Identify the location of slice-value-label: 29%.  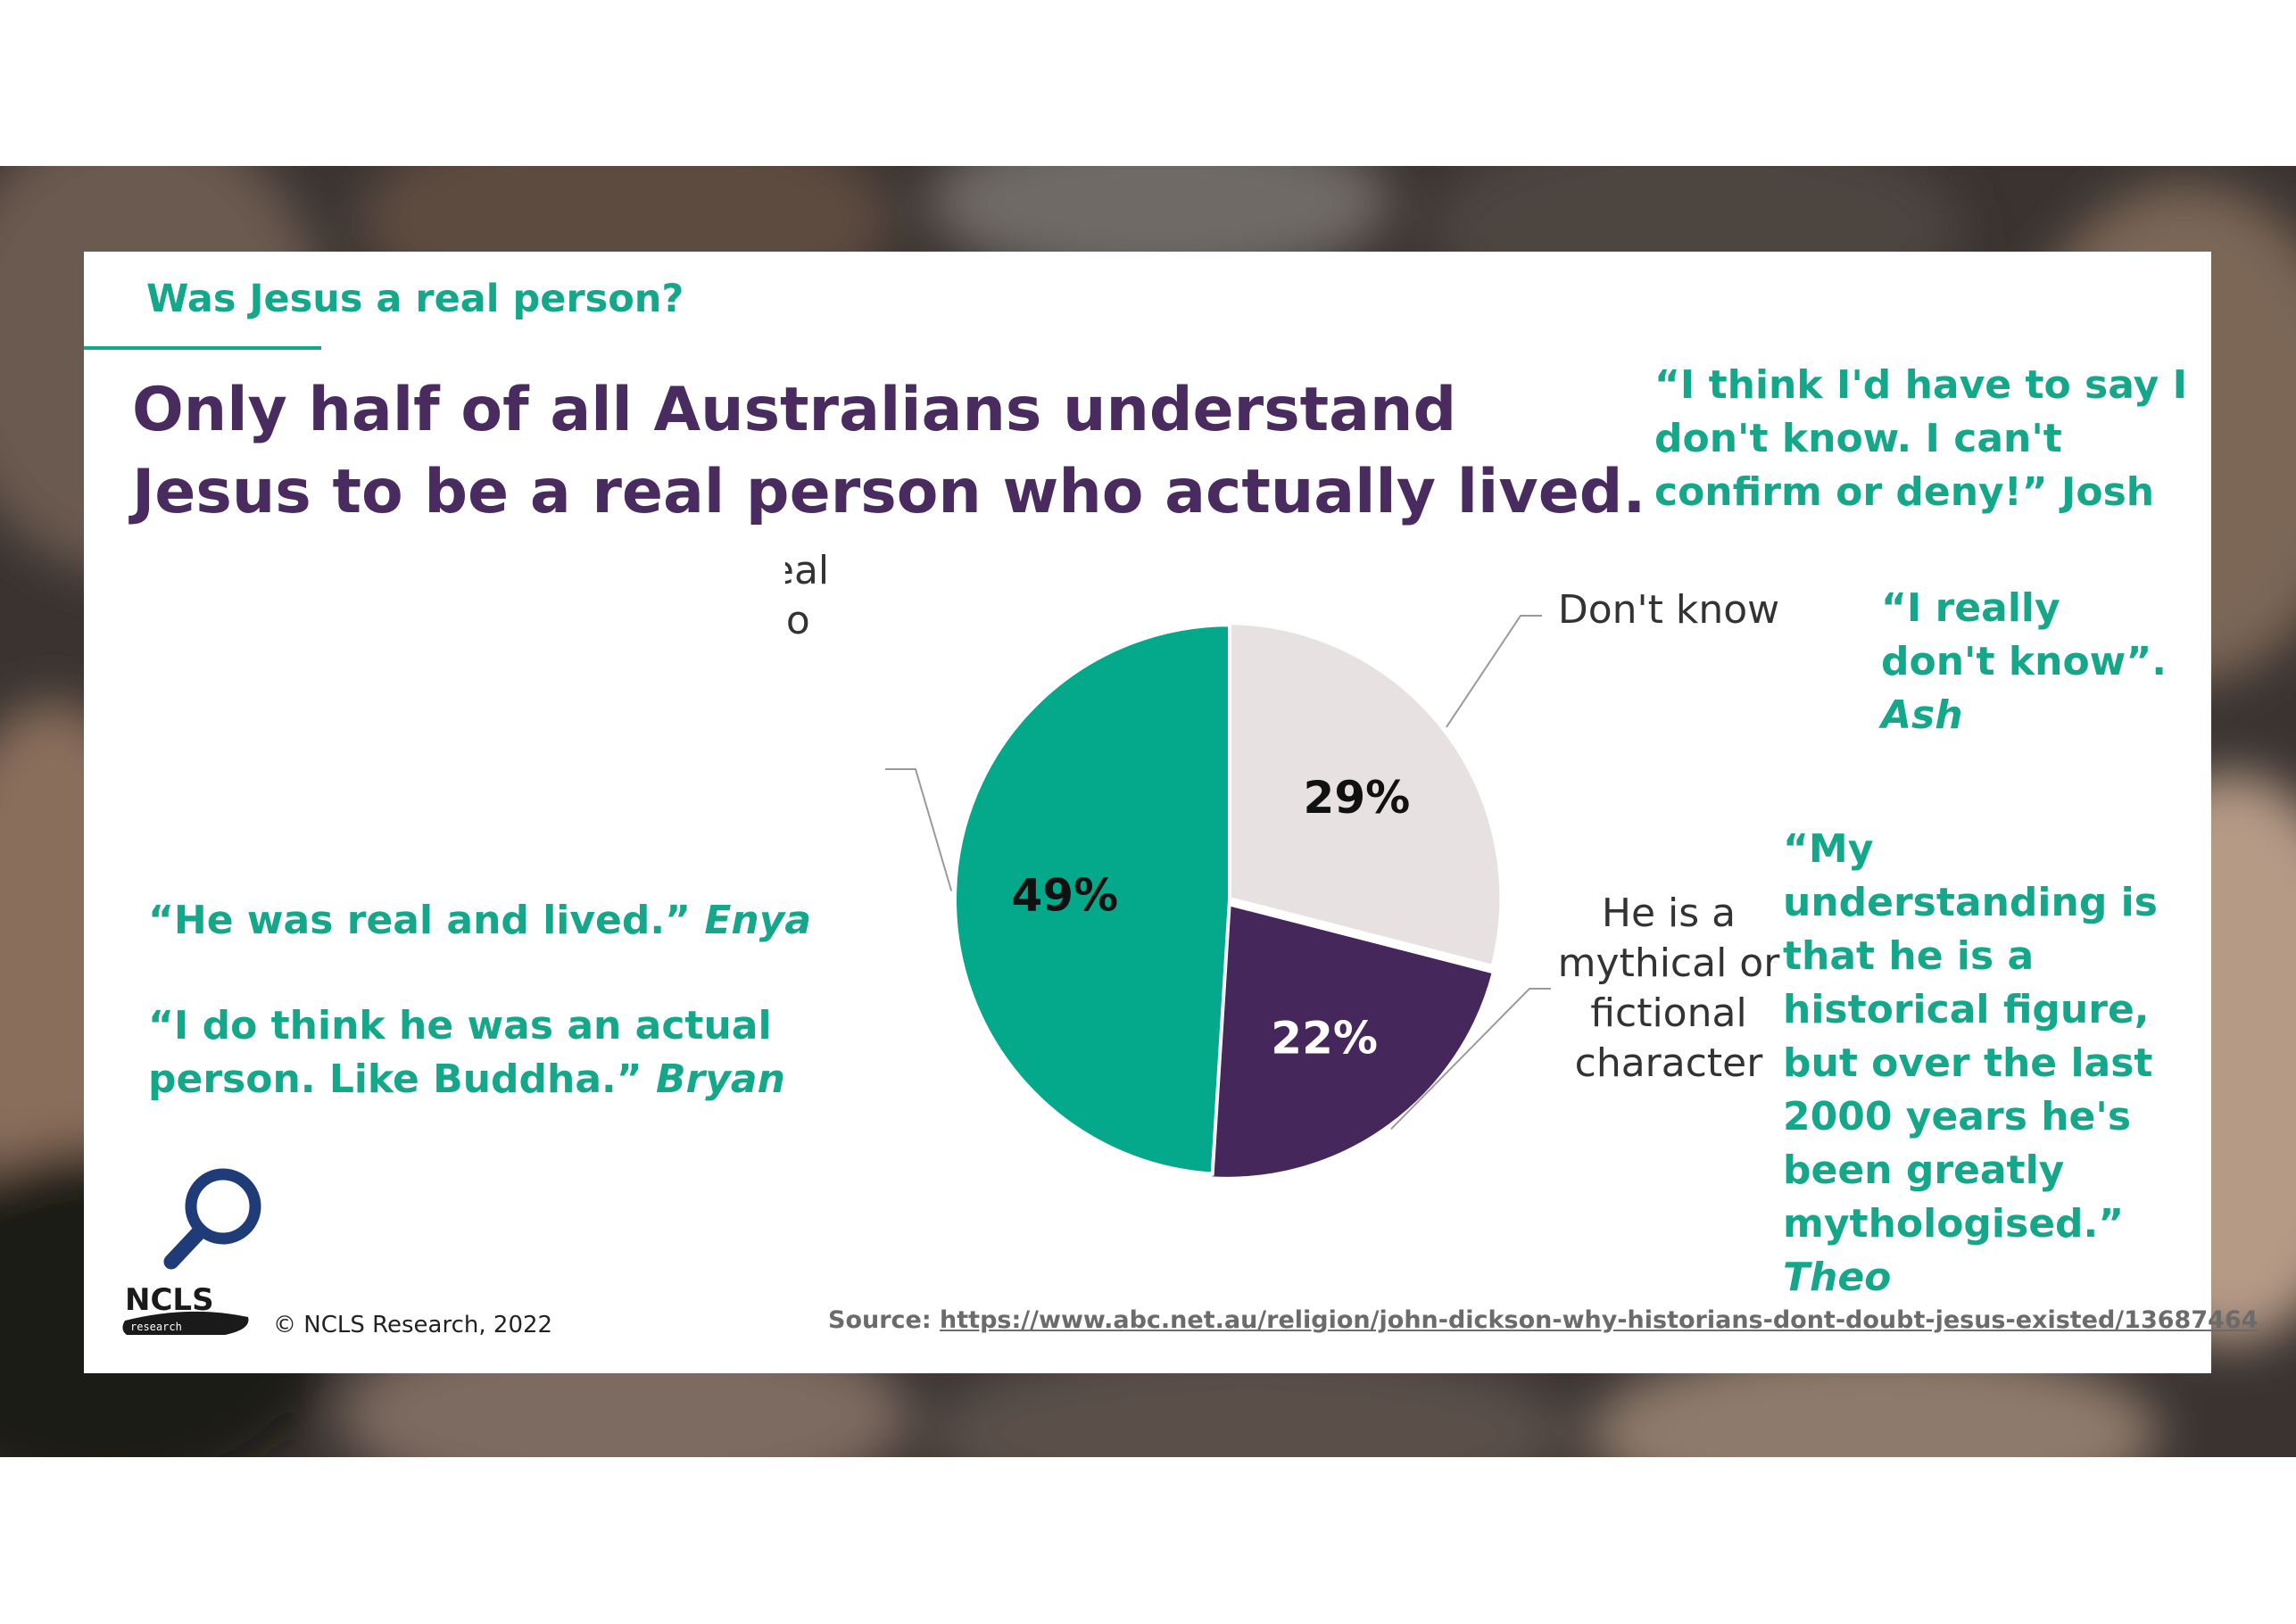
(1358, 798).